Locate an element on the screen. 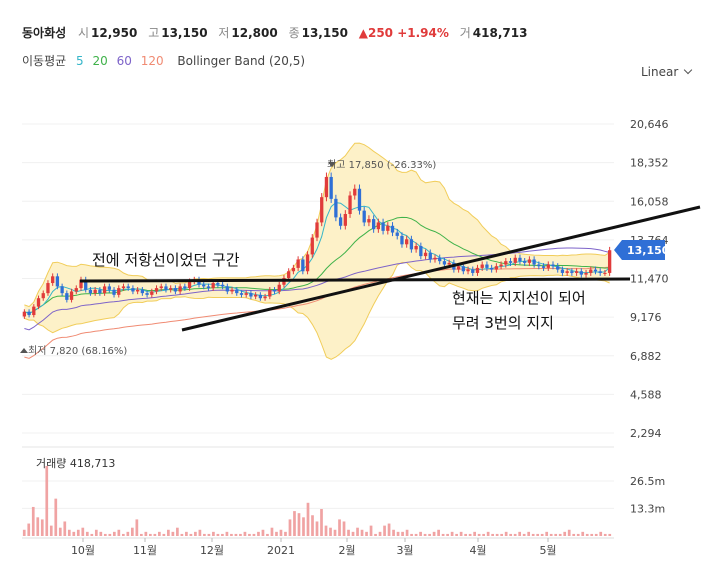  moving-average-label: 이동평균 is located at coordinates (44, 61).